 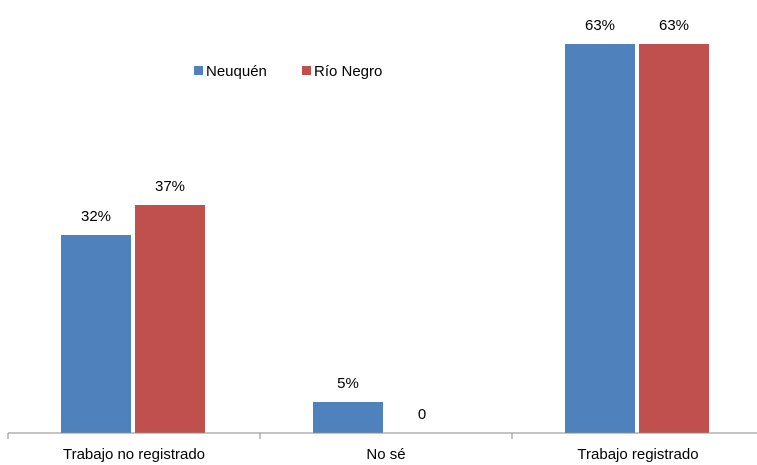 What do you see at coordinates (134, 454) in the screenshot?
I see `x-tick-label-0: Trabajo no registrado` at bounding box center [134, 454].